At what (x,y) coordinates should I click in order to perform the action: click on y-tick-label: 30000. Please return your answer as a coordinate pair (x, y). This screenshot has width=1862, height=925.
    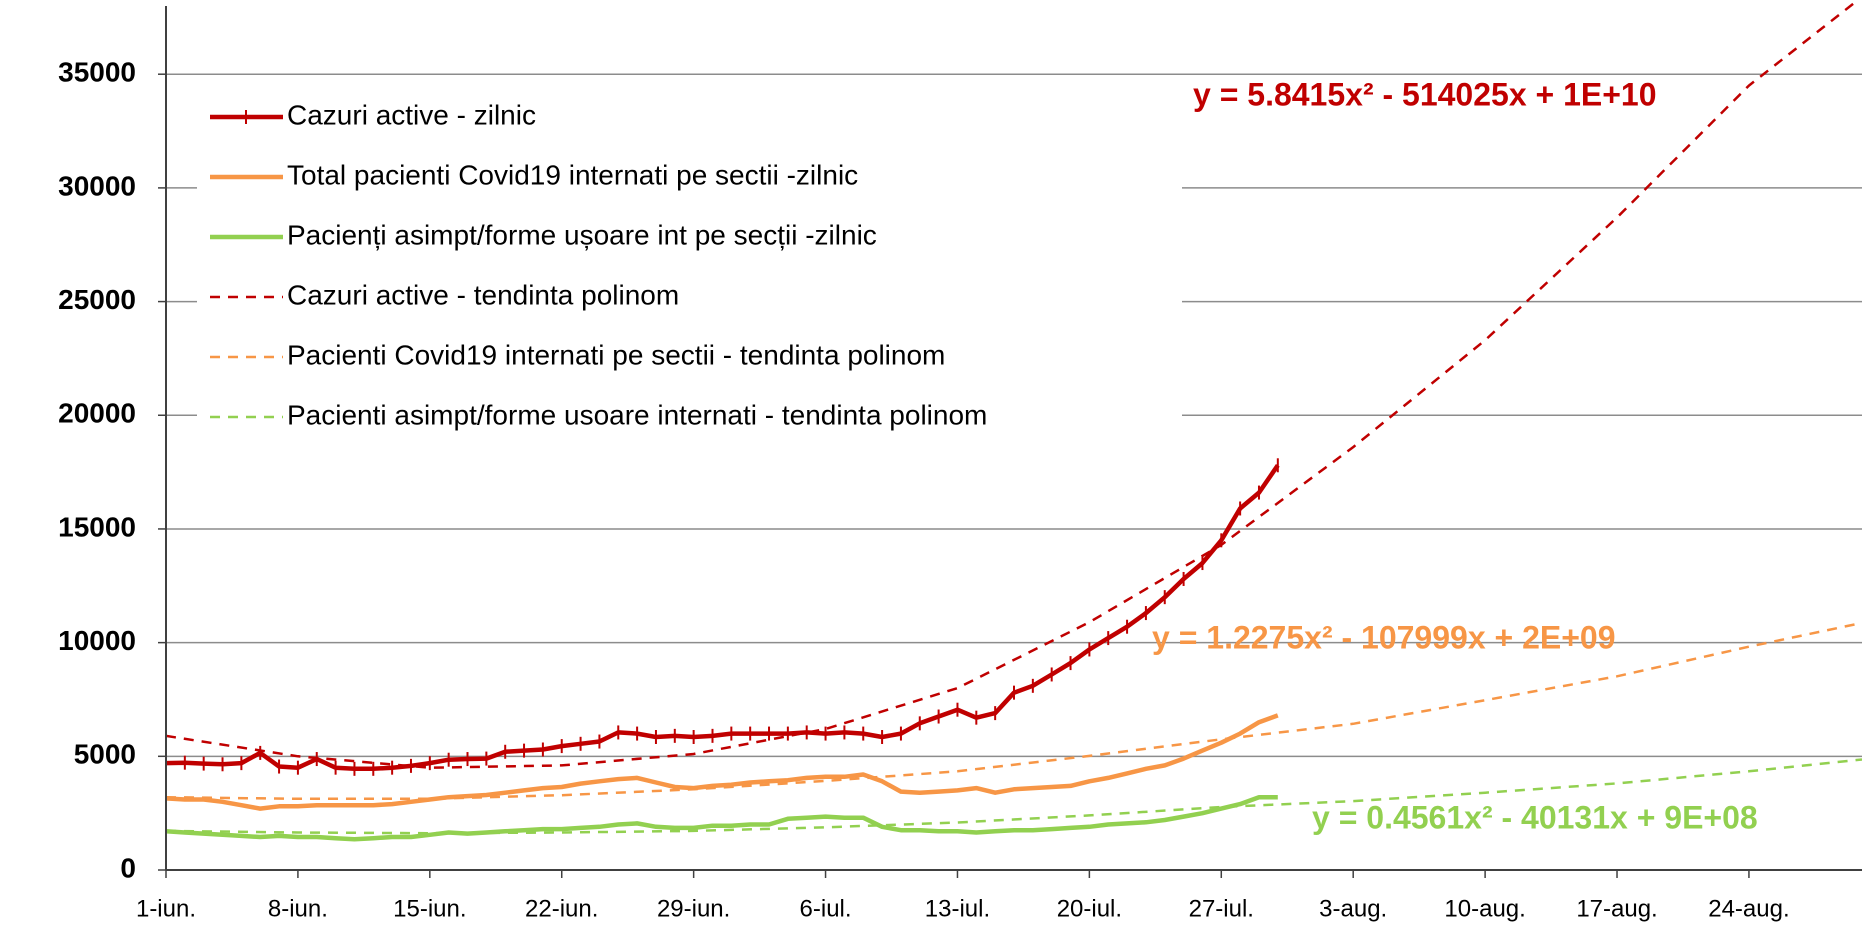
    Looking at the image, I should click on (97, 185).